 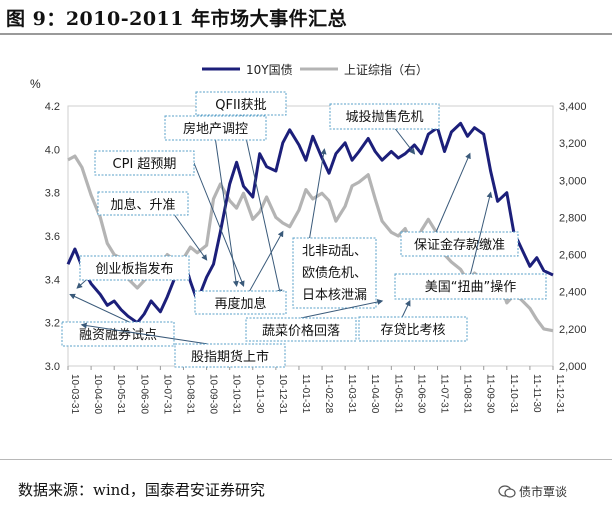 I want to click on event-annotation: 蔬菜价格回落, so click(x=314, y=320).